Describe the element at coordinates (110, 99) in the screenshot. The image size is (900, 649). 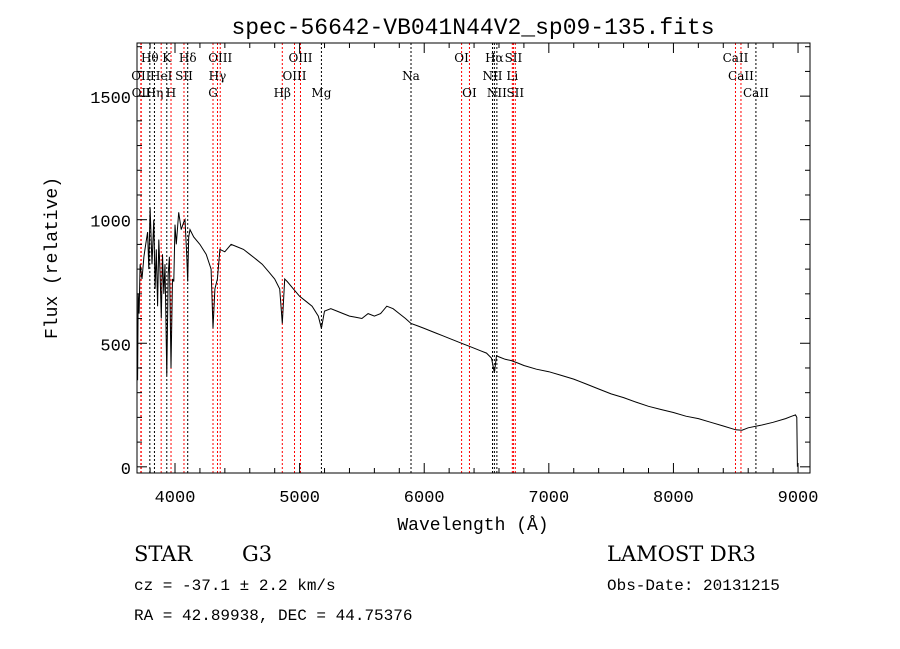
I see `y-tick-label: 1500` at that location.